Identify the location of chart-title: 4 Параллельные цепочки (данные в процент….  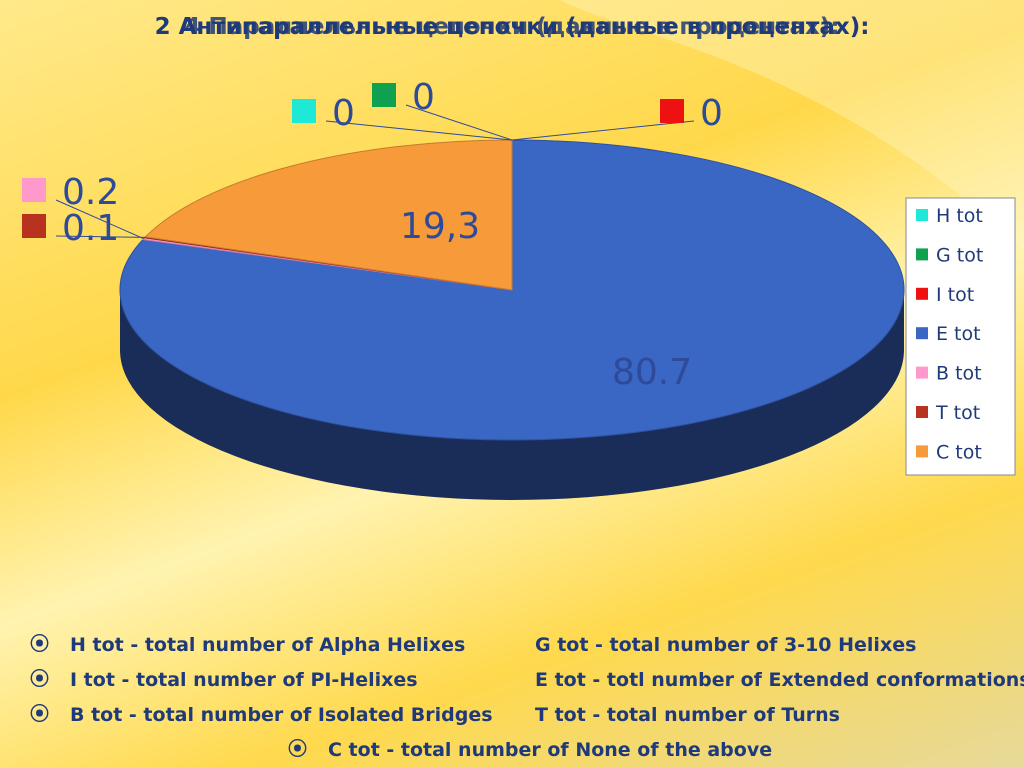
(511, 27).